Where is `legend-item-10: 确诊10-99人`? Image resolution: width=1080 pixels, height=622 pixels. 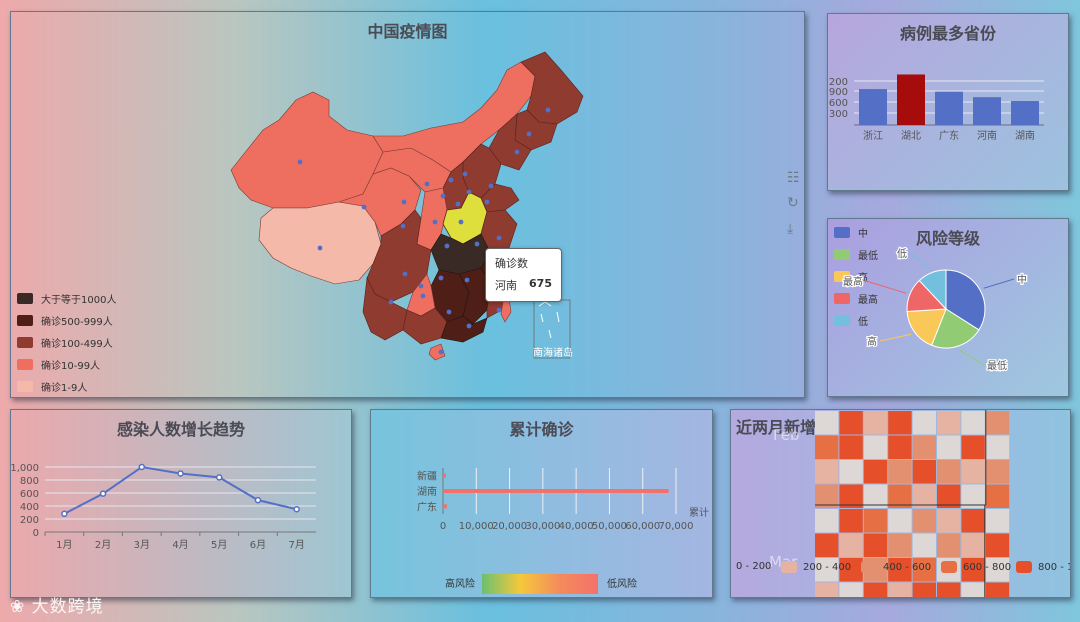 legend-item-10: 确诊10-99人 is located at coordinates (58, 364).